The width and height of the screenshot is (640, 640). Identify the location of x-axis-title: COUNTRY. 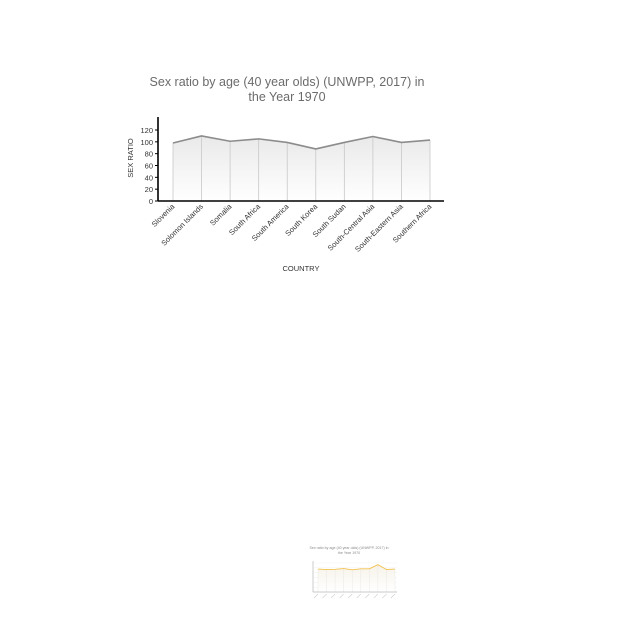
(301, 268).